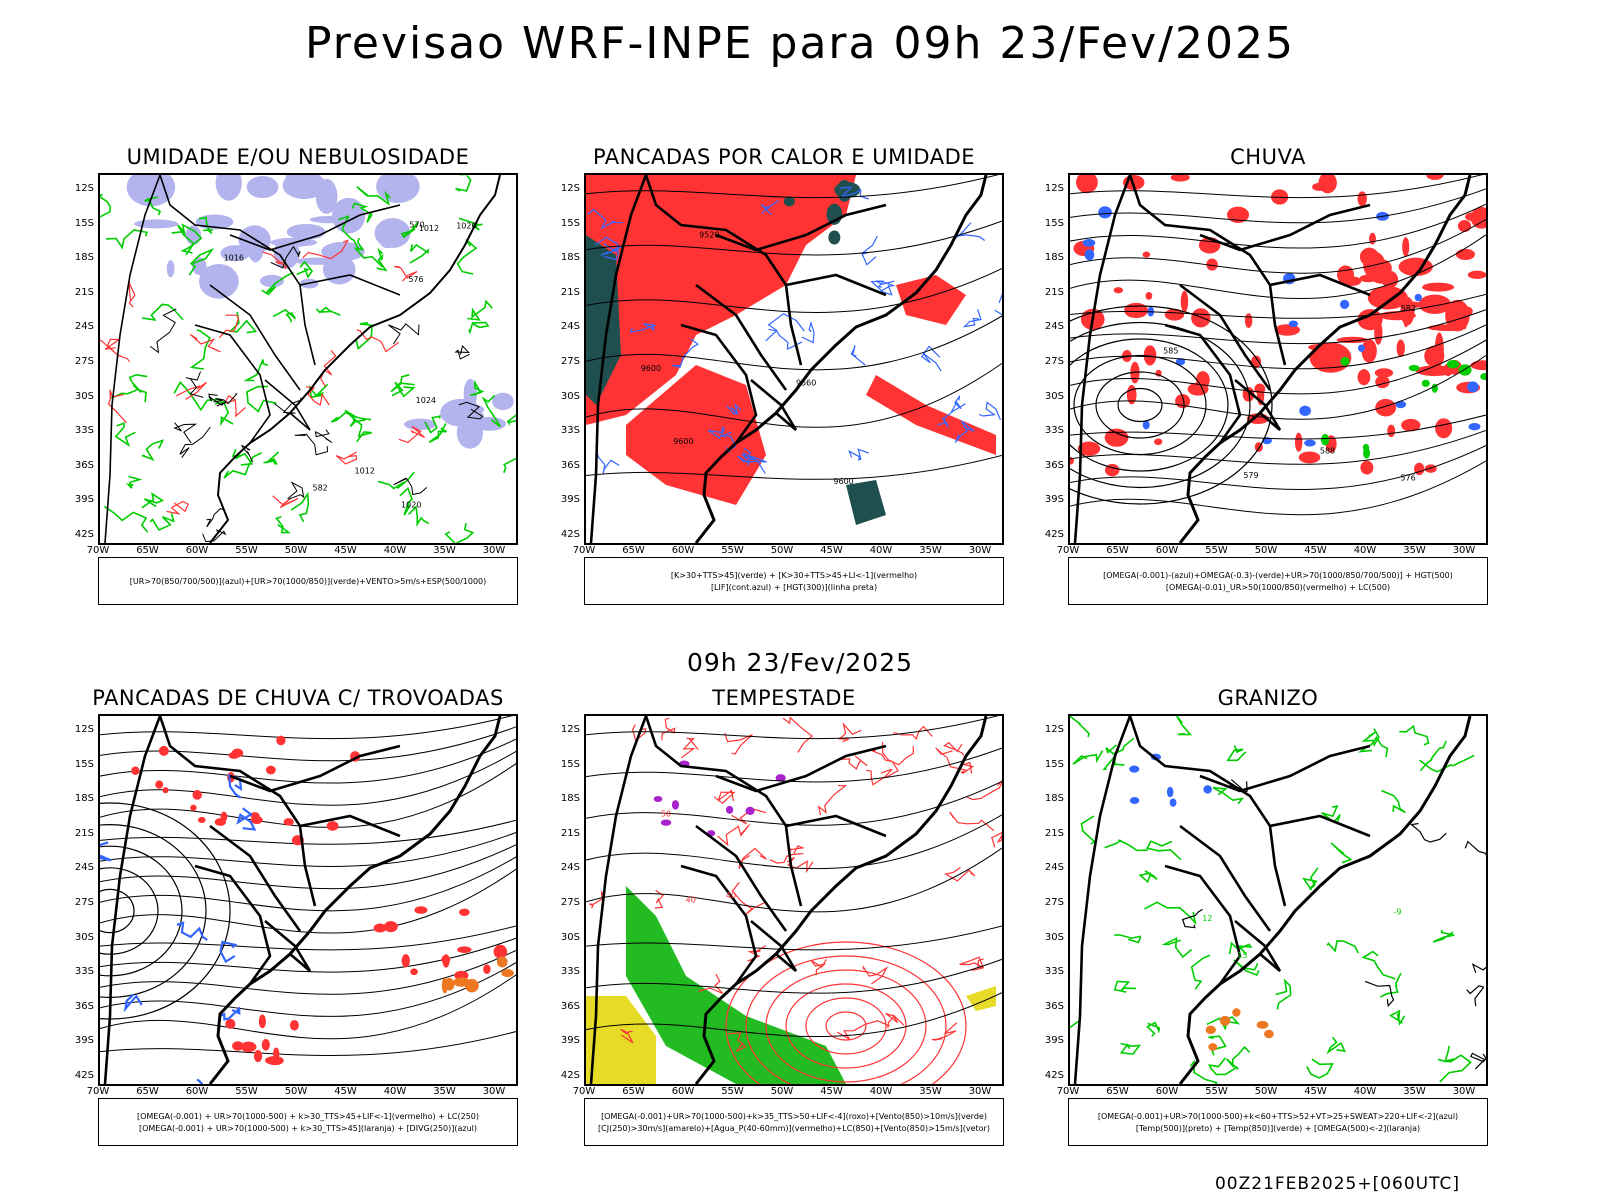 The image size is (1600, 1200). Describe the element at coordinates (621, 1040) in the screenshot. I see `jet-area` at that location.